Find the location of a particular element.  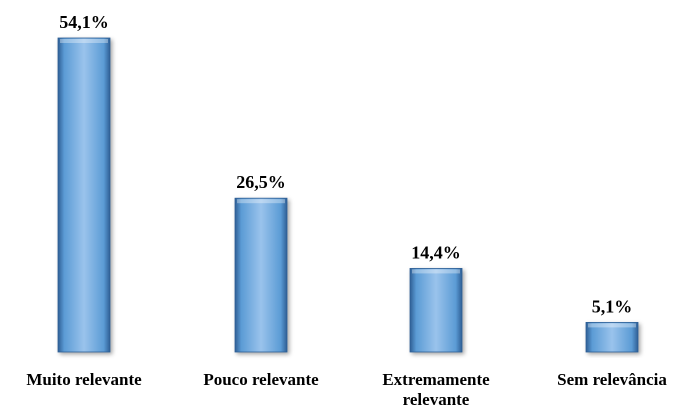

data-label-0: 54,1% is located at coordinates (84, 22).